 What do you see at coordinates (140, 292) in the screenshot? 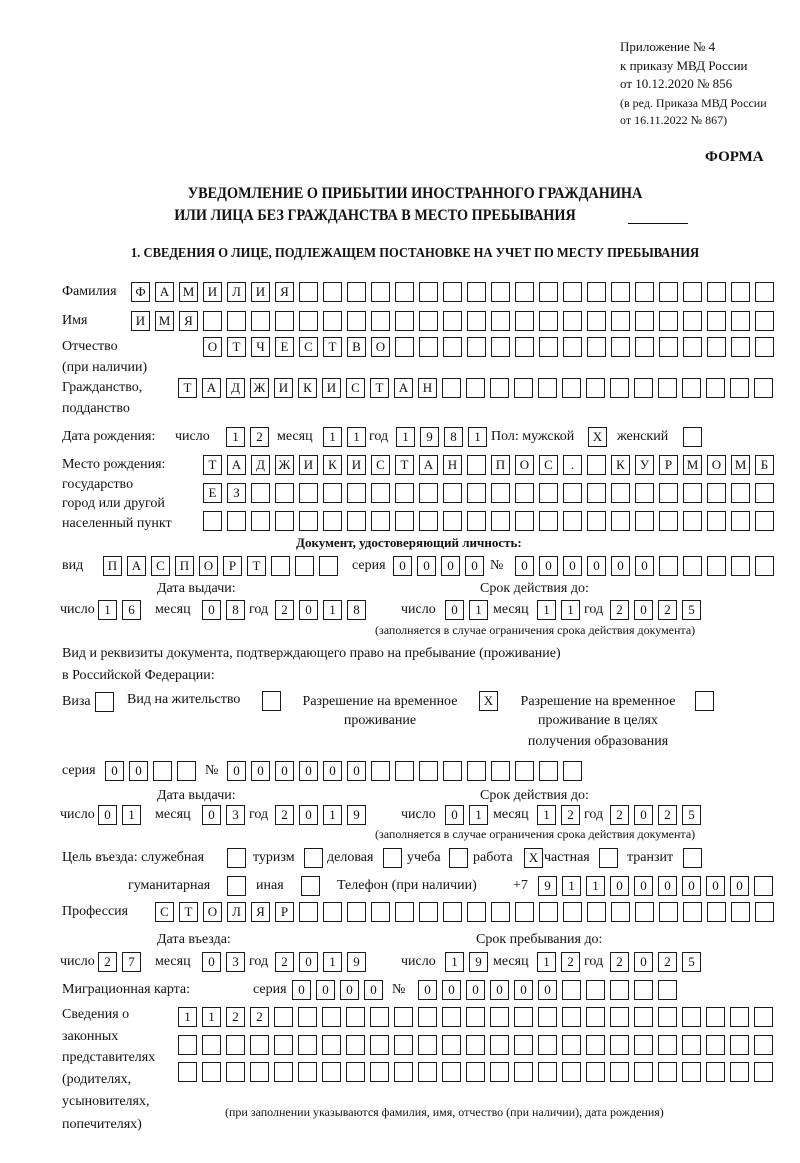
I see `char-box: Ф` at bounding box center [140, 292].